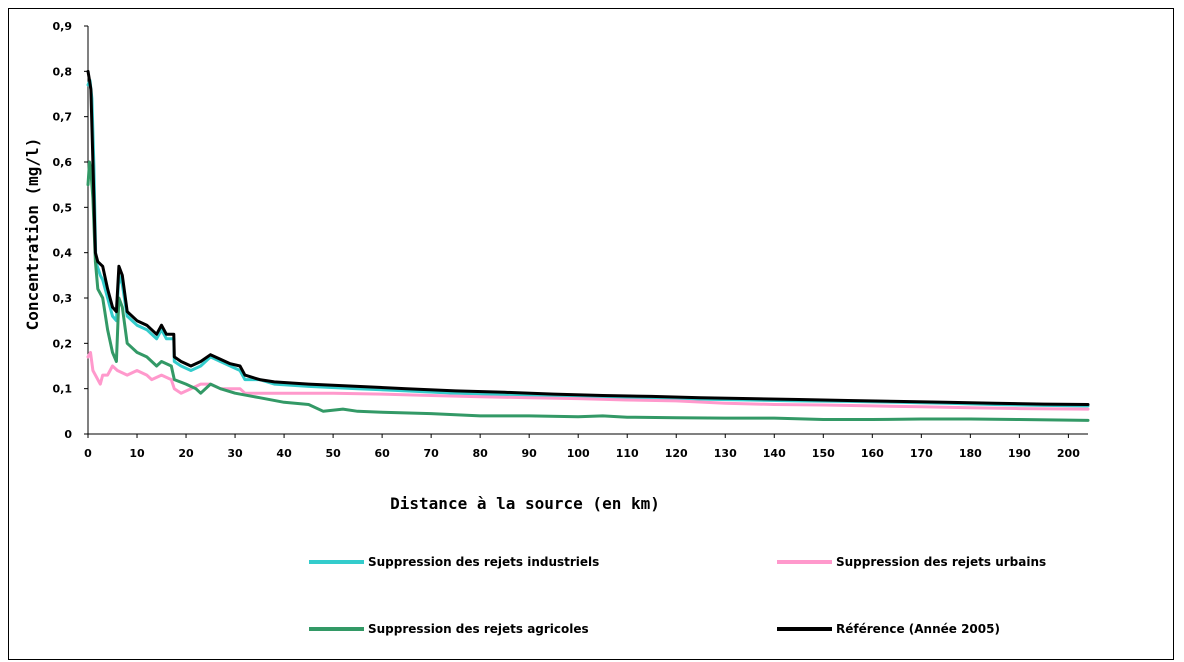  I want to click on x-tick-label: 70, so click(431, 453).